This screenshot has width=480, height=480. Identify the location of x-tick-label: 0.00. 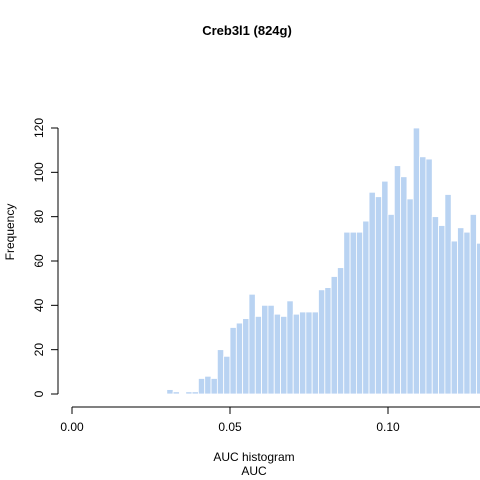
(72, 427).